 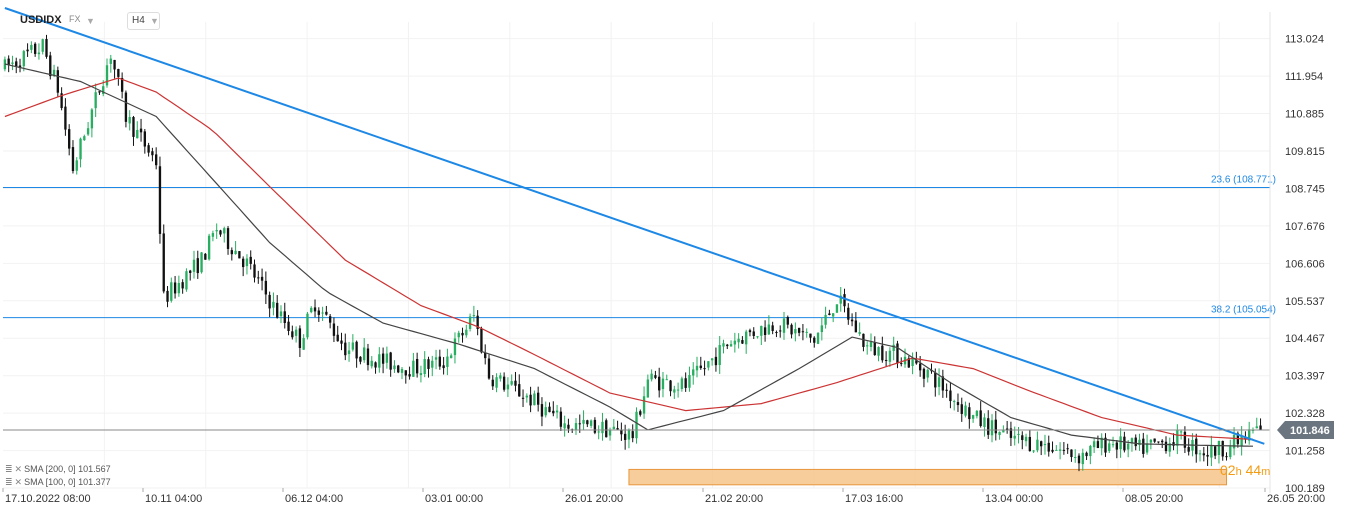 What do you see at coordinates (173, 499) in the screenshot?
I see `time-tick-label: 10.11 04:00` at bounding box center [173, 499].